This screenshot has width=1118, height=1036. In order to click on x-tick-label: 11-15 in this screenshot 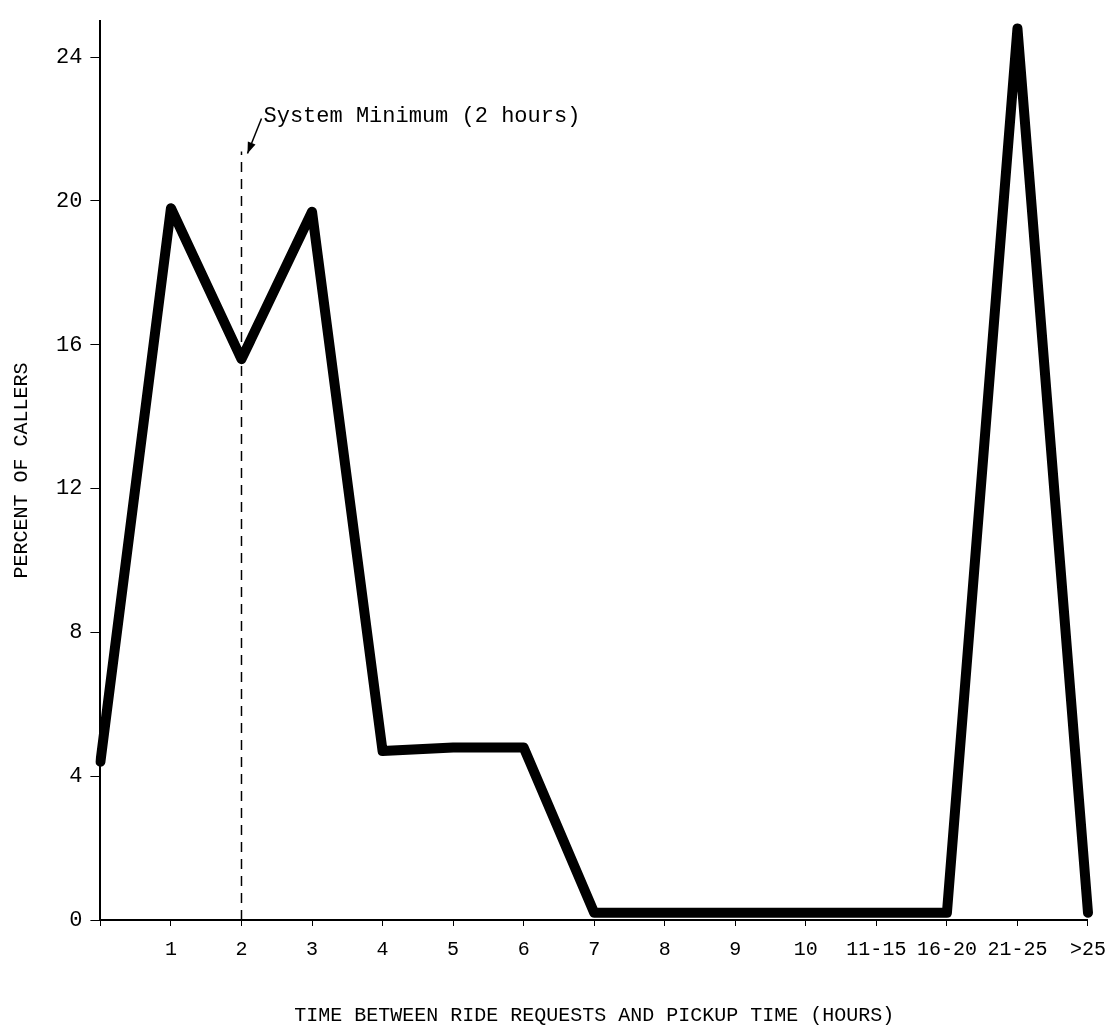, I will do `click(876, 950)`.